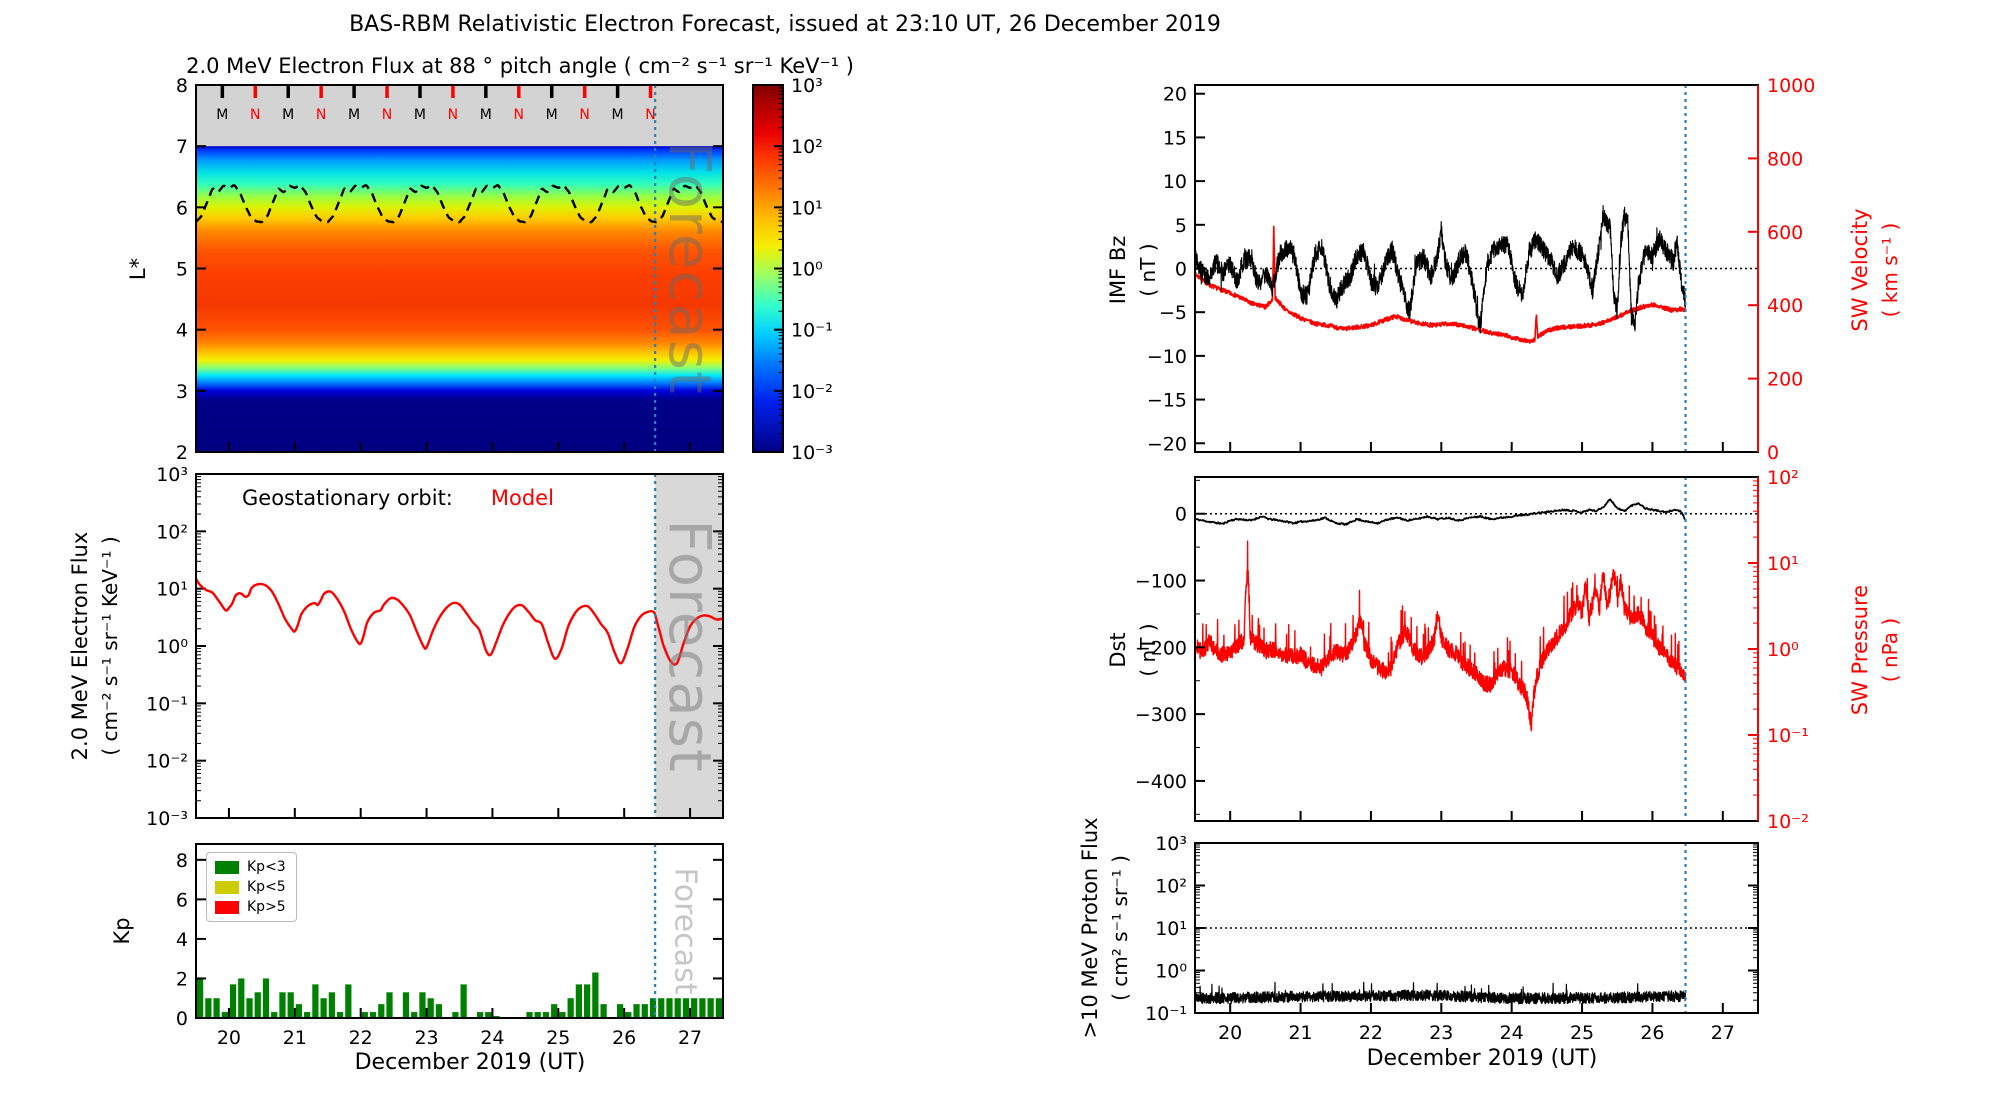 This screenshot has width=2000, height=1100. I want to click on svg-text: 24, so click(1512, 1033).